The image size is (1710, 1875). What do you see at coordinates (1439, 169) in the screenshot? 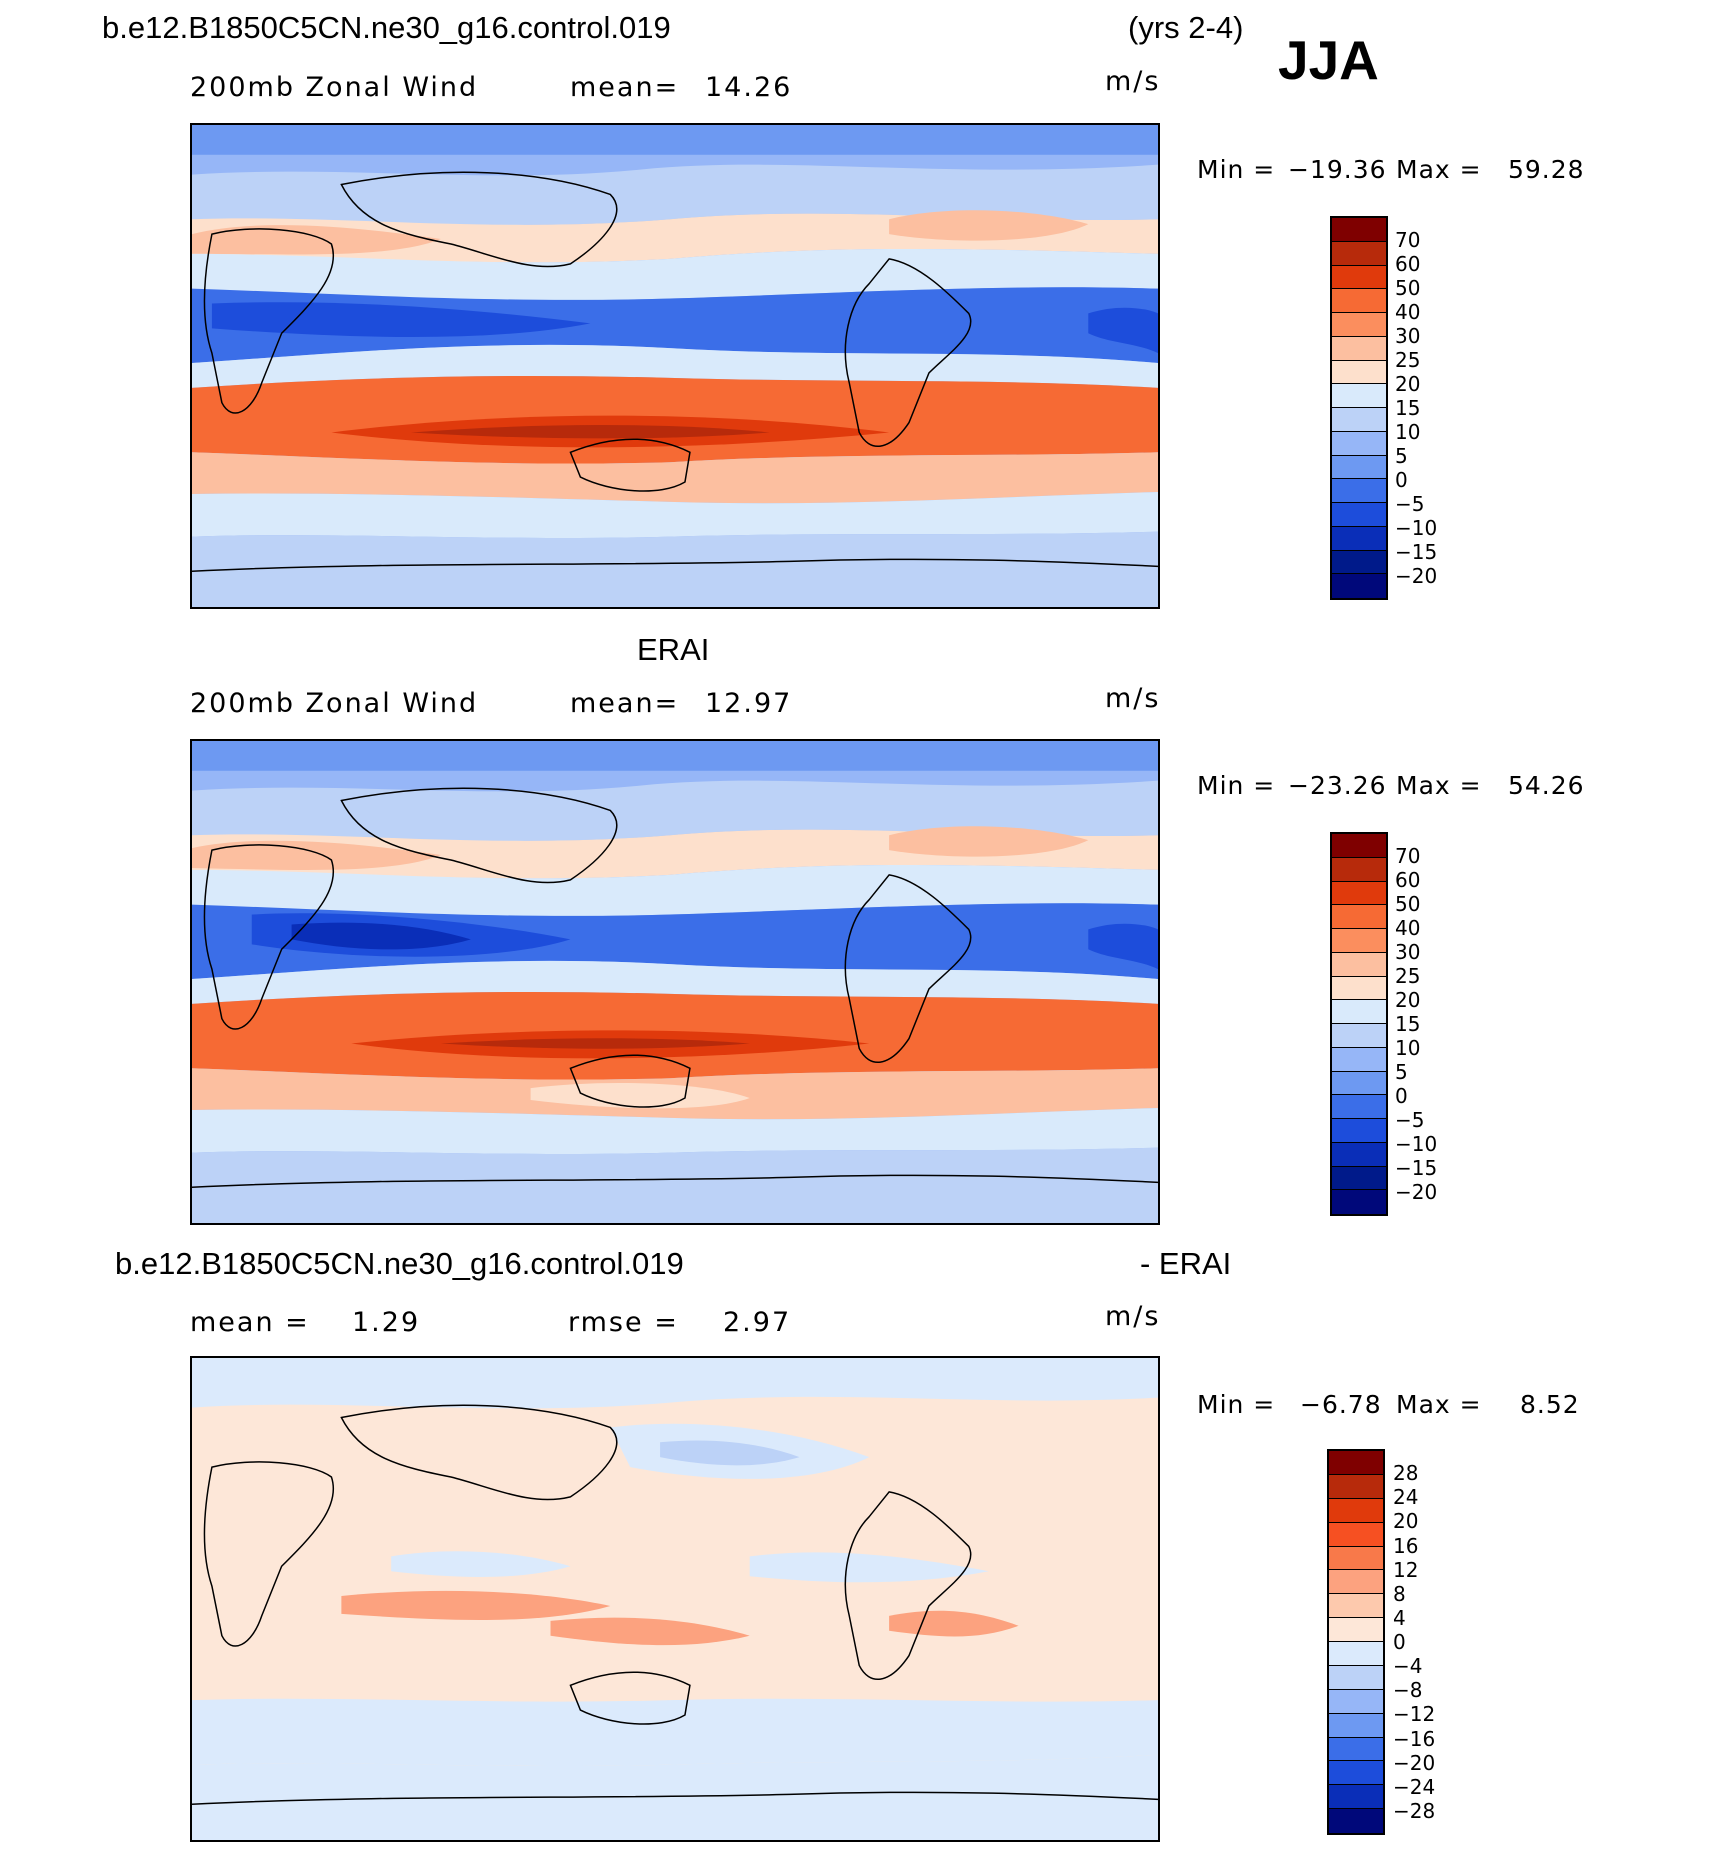
I see `panel1-max-label: Max =` at bounding box center [1439, 169].